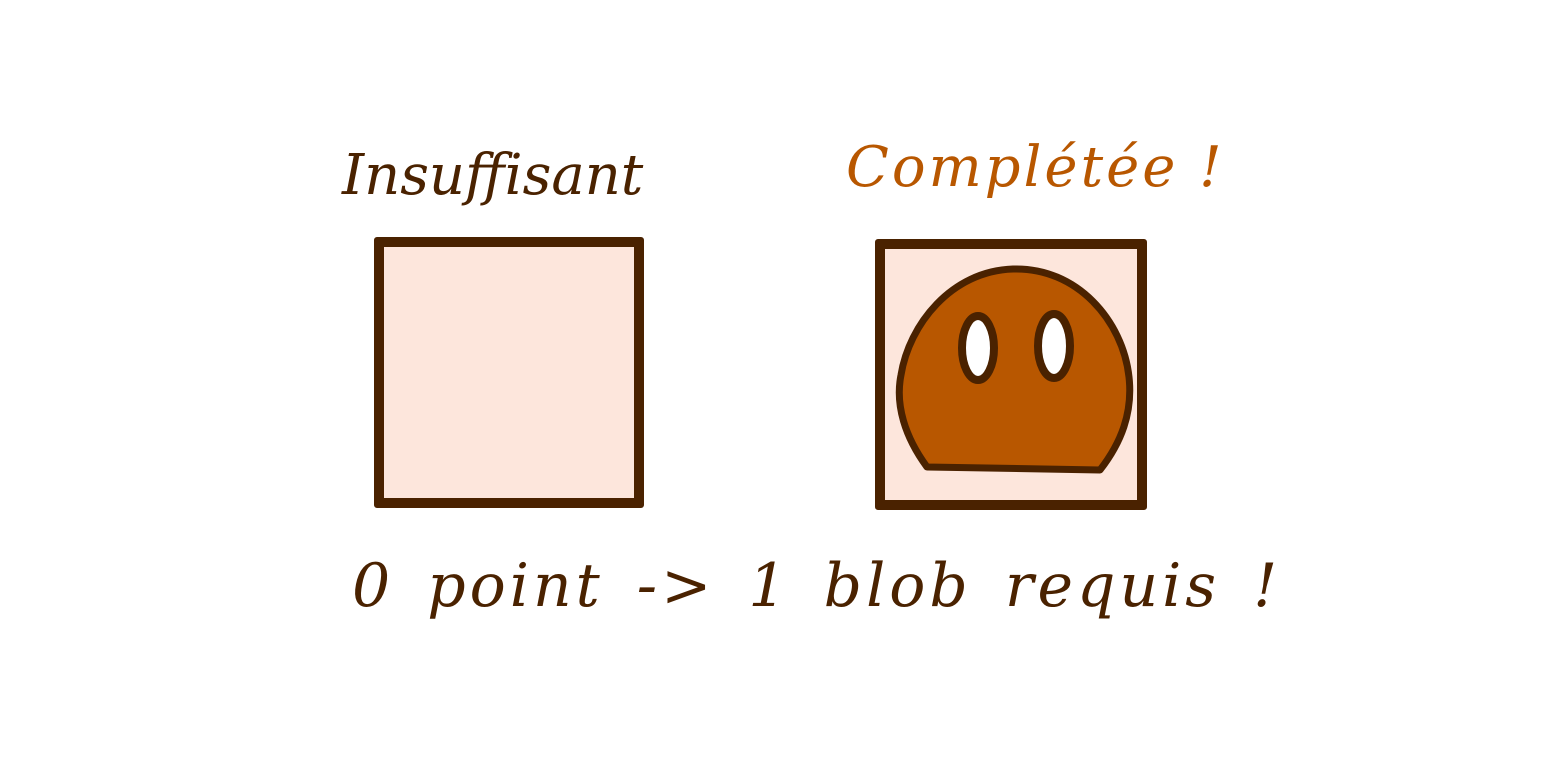  Describe the element at coordinates (493, 175) in the screenshot. I see `slot-label-insufficient: Insuffisant` at that location.